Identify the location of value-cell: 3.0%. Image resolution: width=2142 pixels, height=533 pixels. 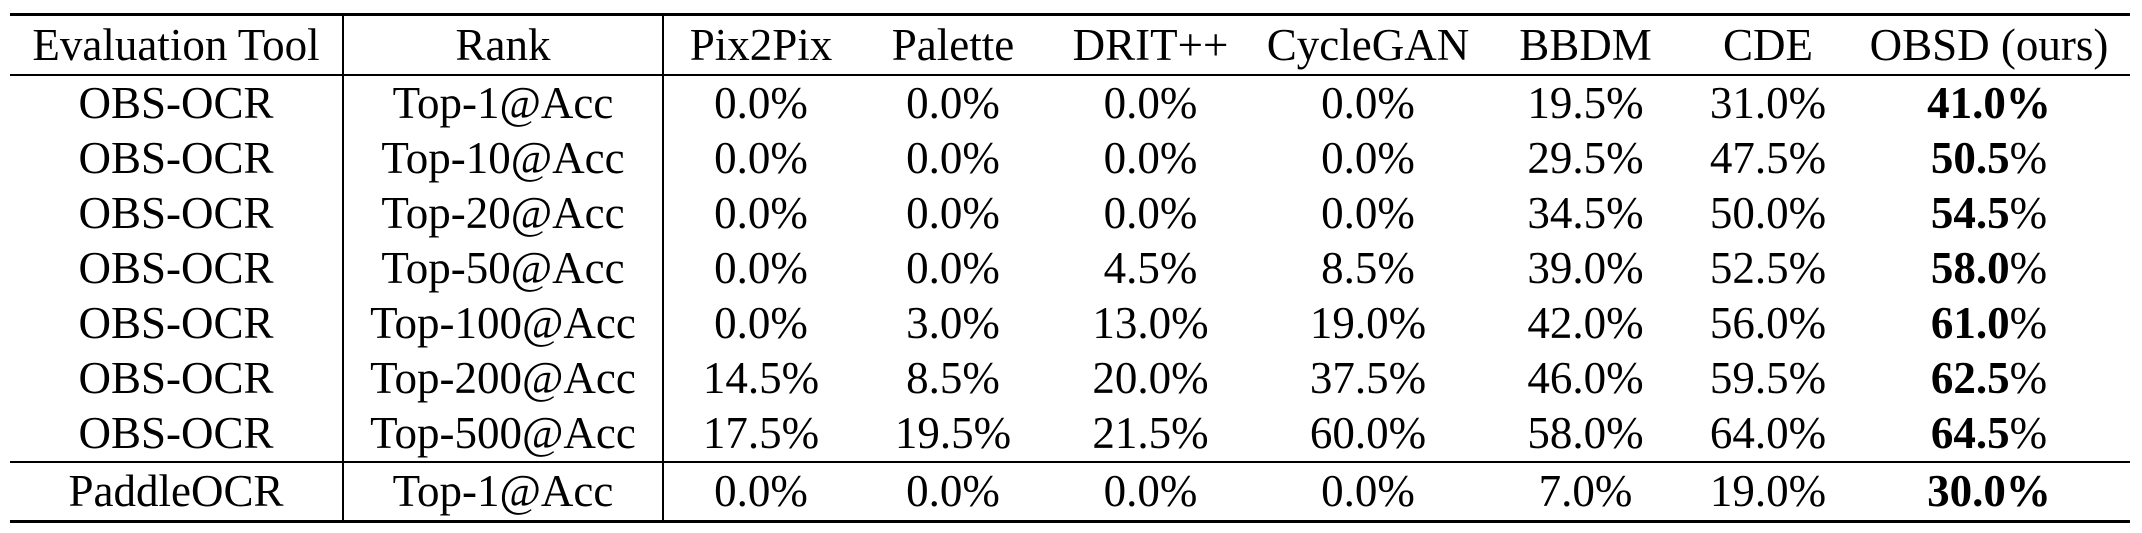
(953, 323).